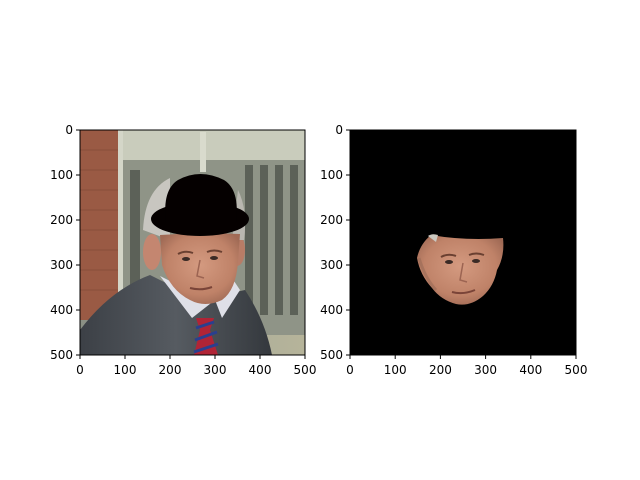  I want to click on right-xtick-label: 500, so click(576, 370).